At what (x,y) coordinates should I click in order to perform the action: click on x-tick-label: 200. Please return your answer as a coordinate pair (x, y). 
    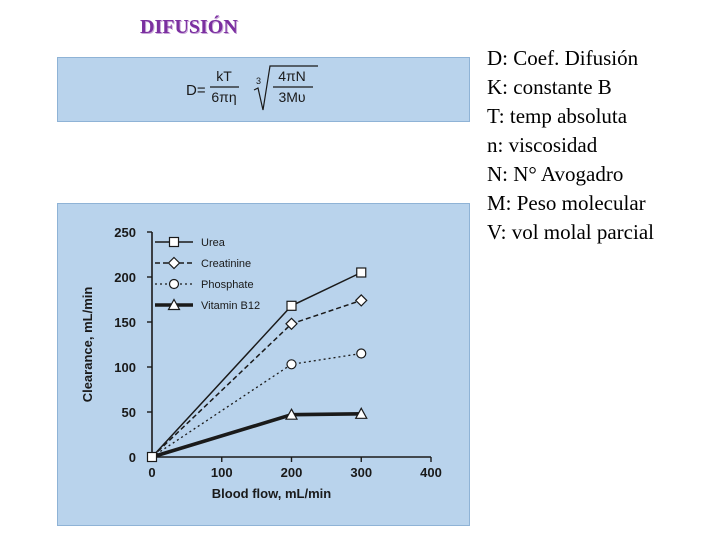
    Looking at the image, I should click on (292, 472).